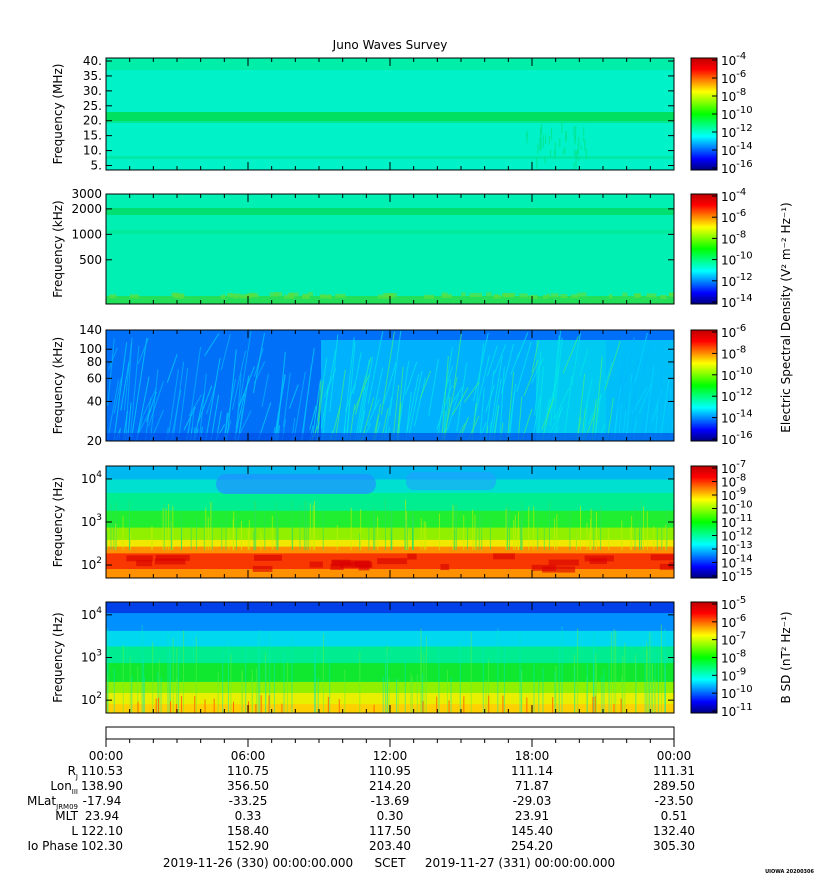  I want to click on ephemeris-value: 117.50, so click(390, 831).